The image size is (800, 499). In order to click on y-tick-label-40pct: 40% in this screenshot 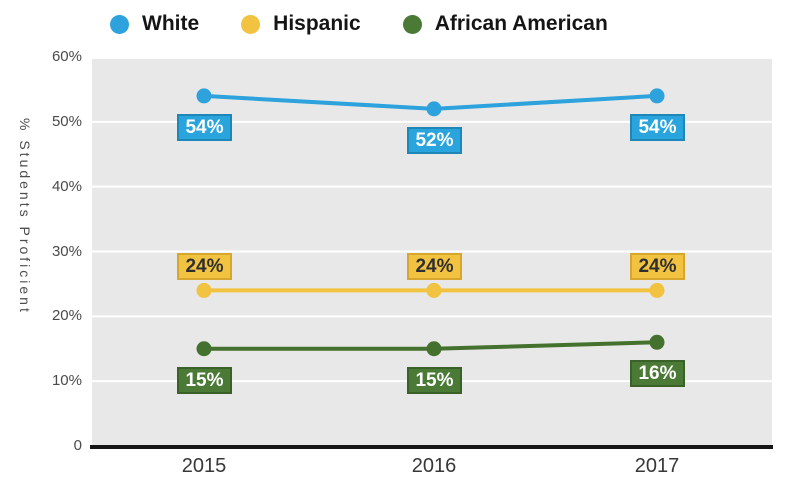, I will do `click(66, 186)`.